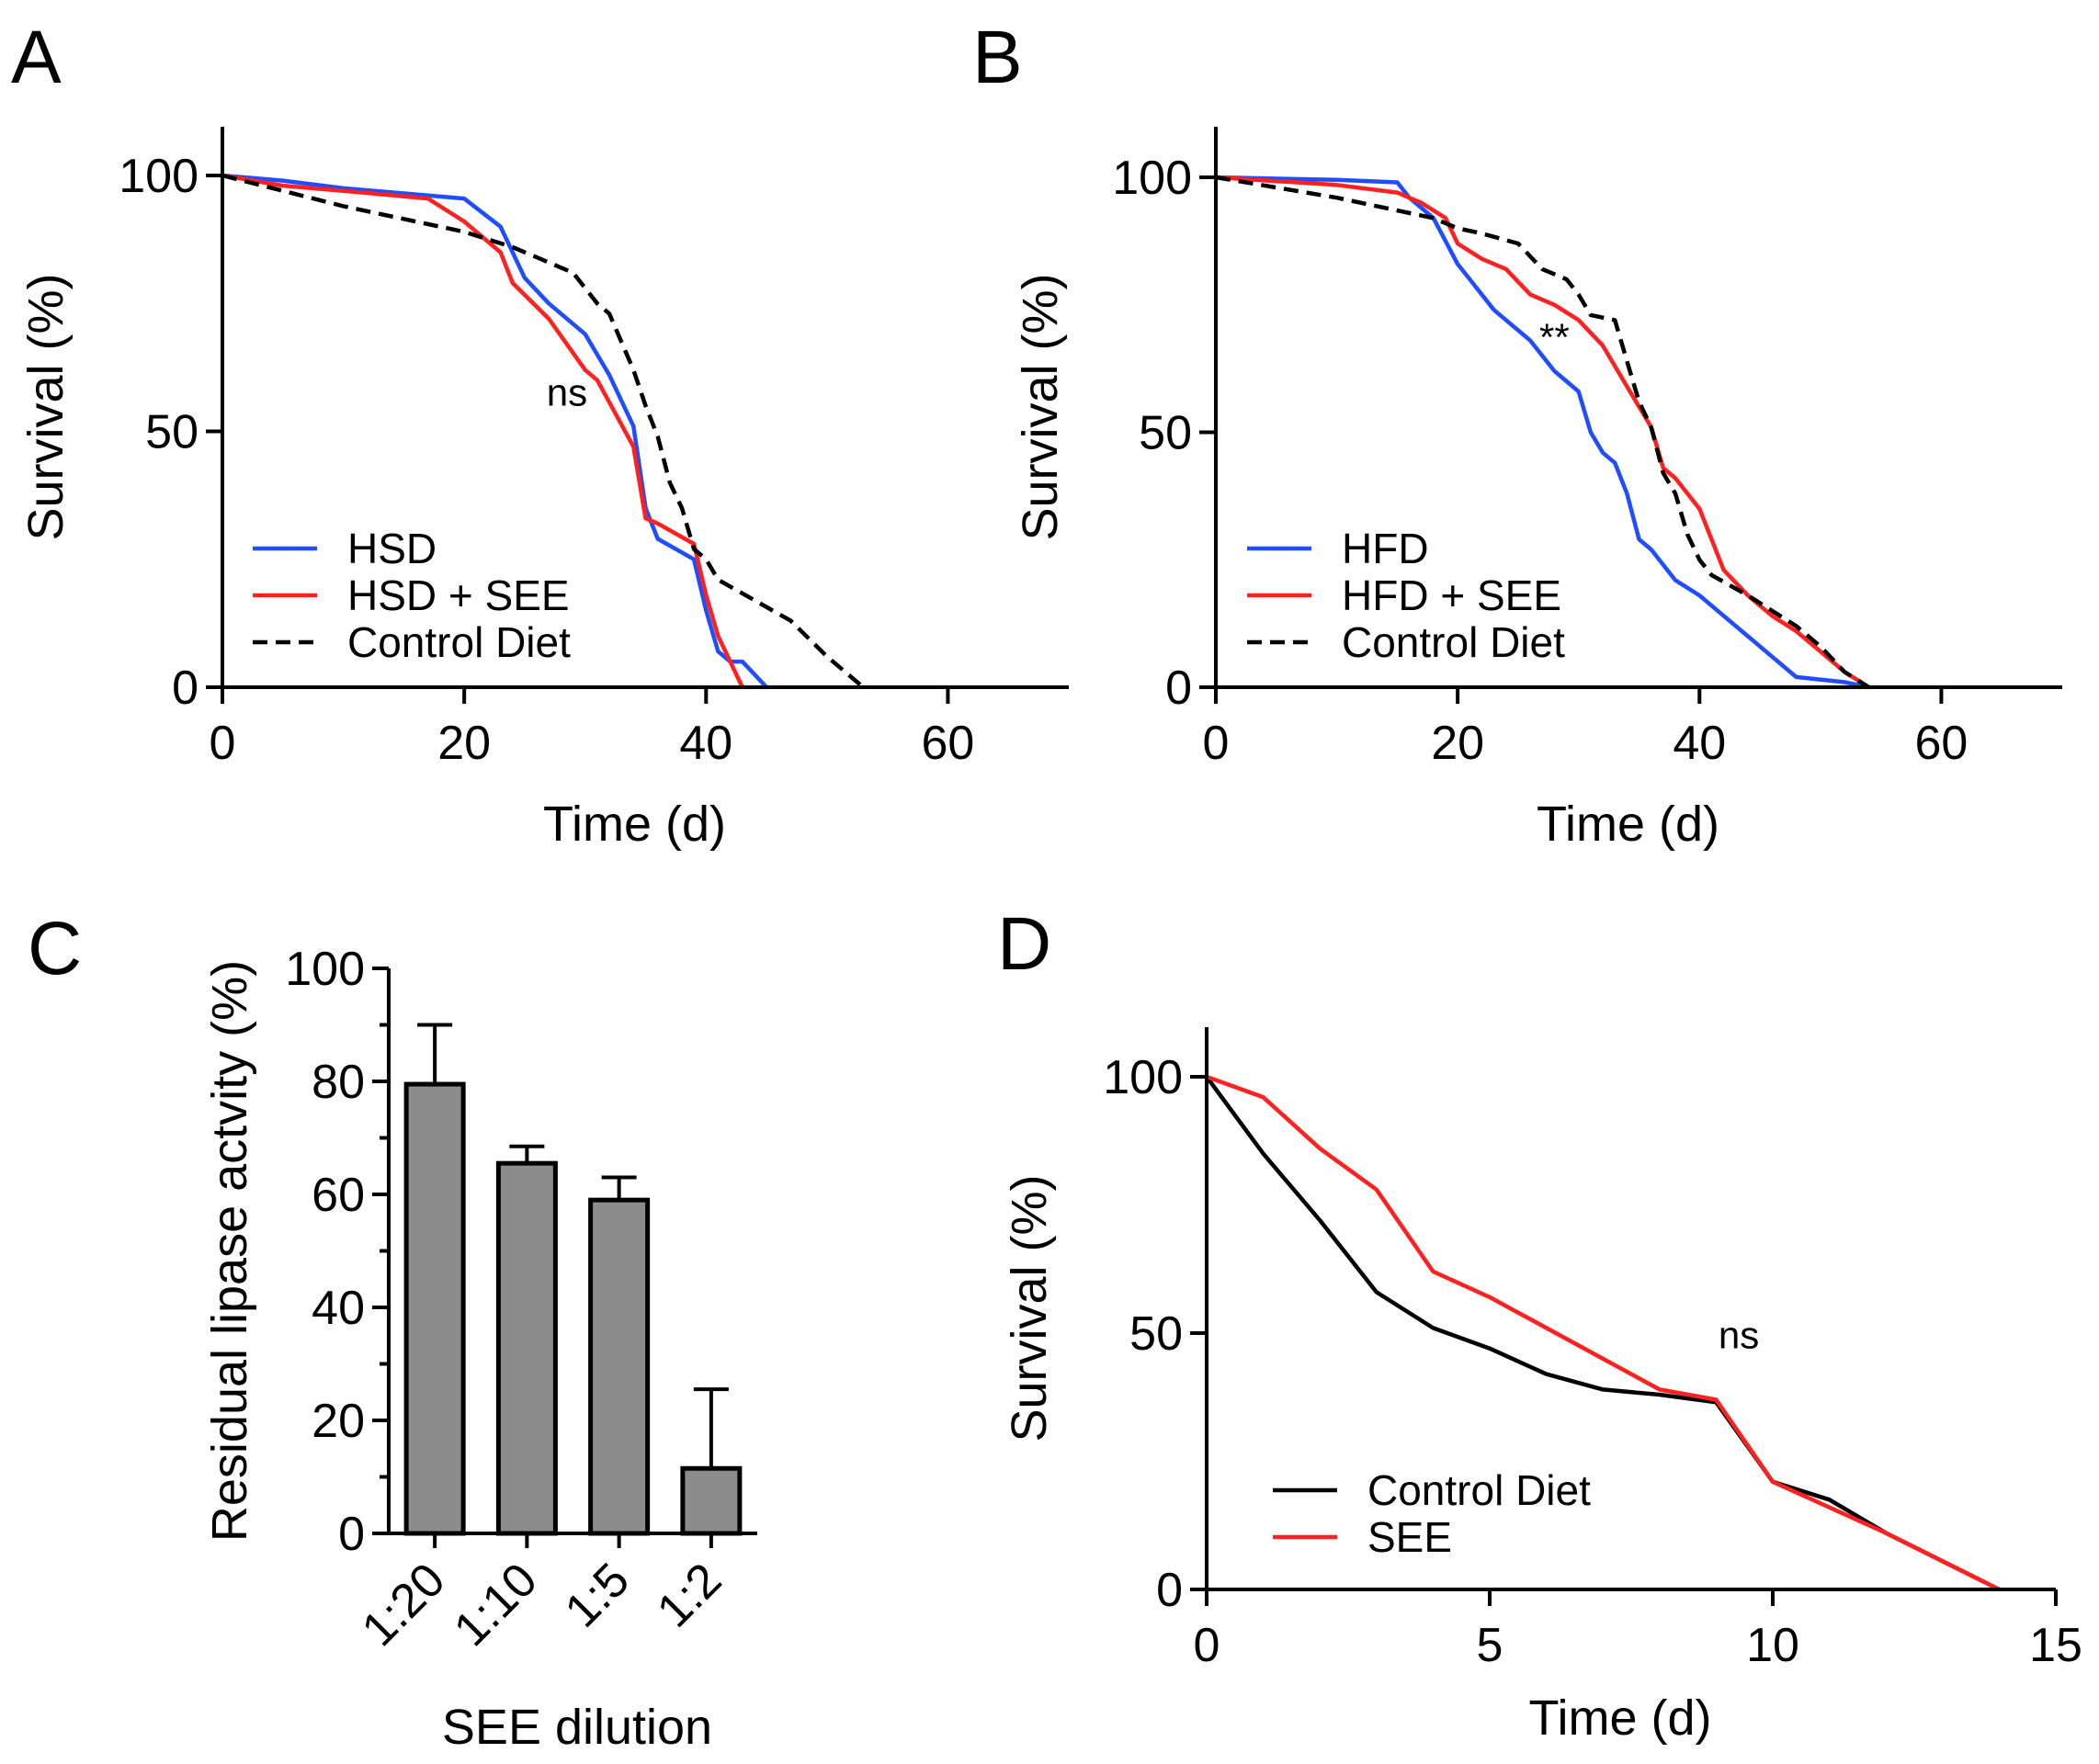 The image size is (2099, 1764). I want to click on x-tick-label: 1:2, so click(690, 1595).